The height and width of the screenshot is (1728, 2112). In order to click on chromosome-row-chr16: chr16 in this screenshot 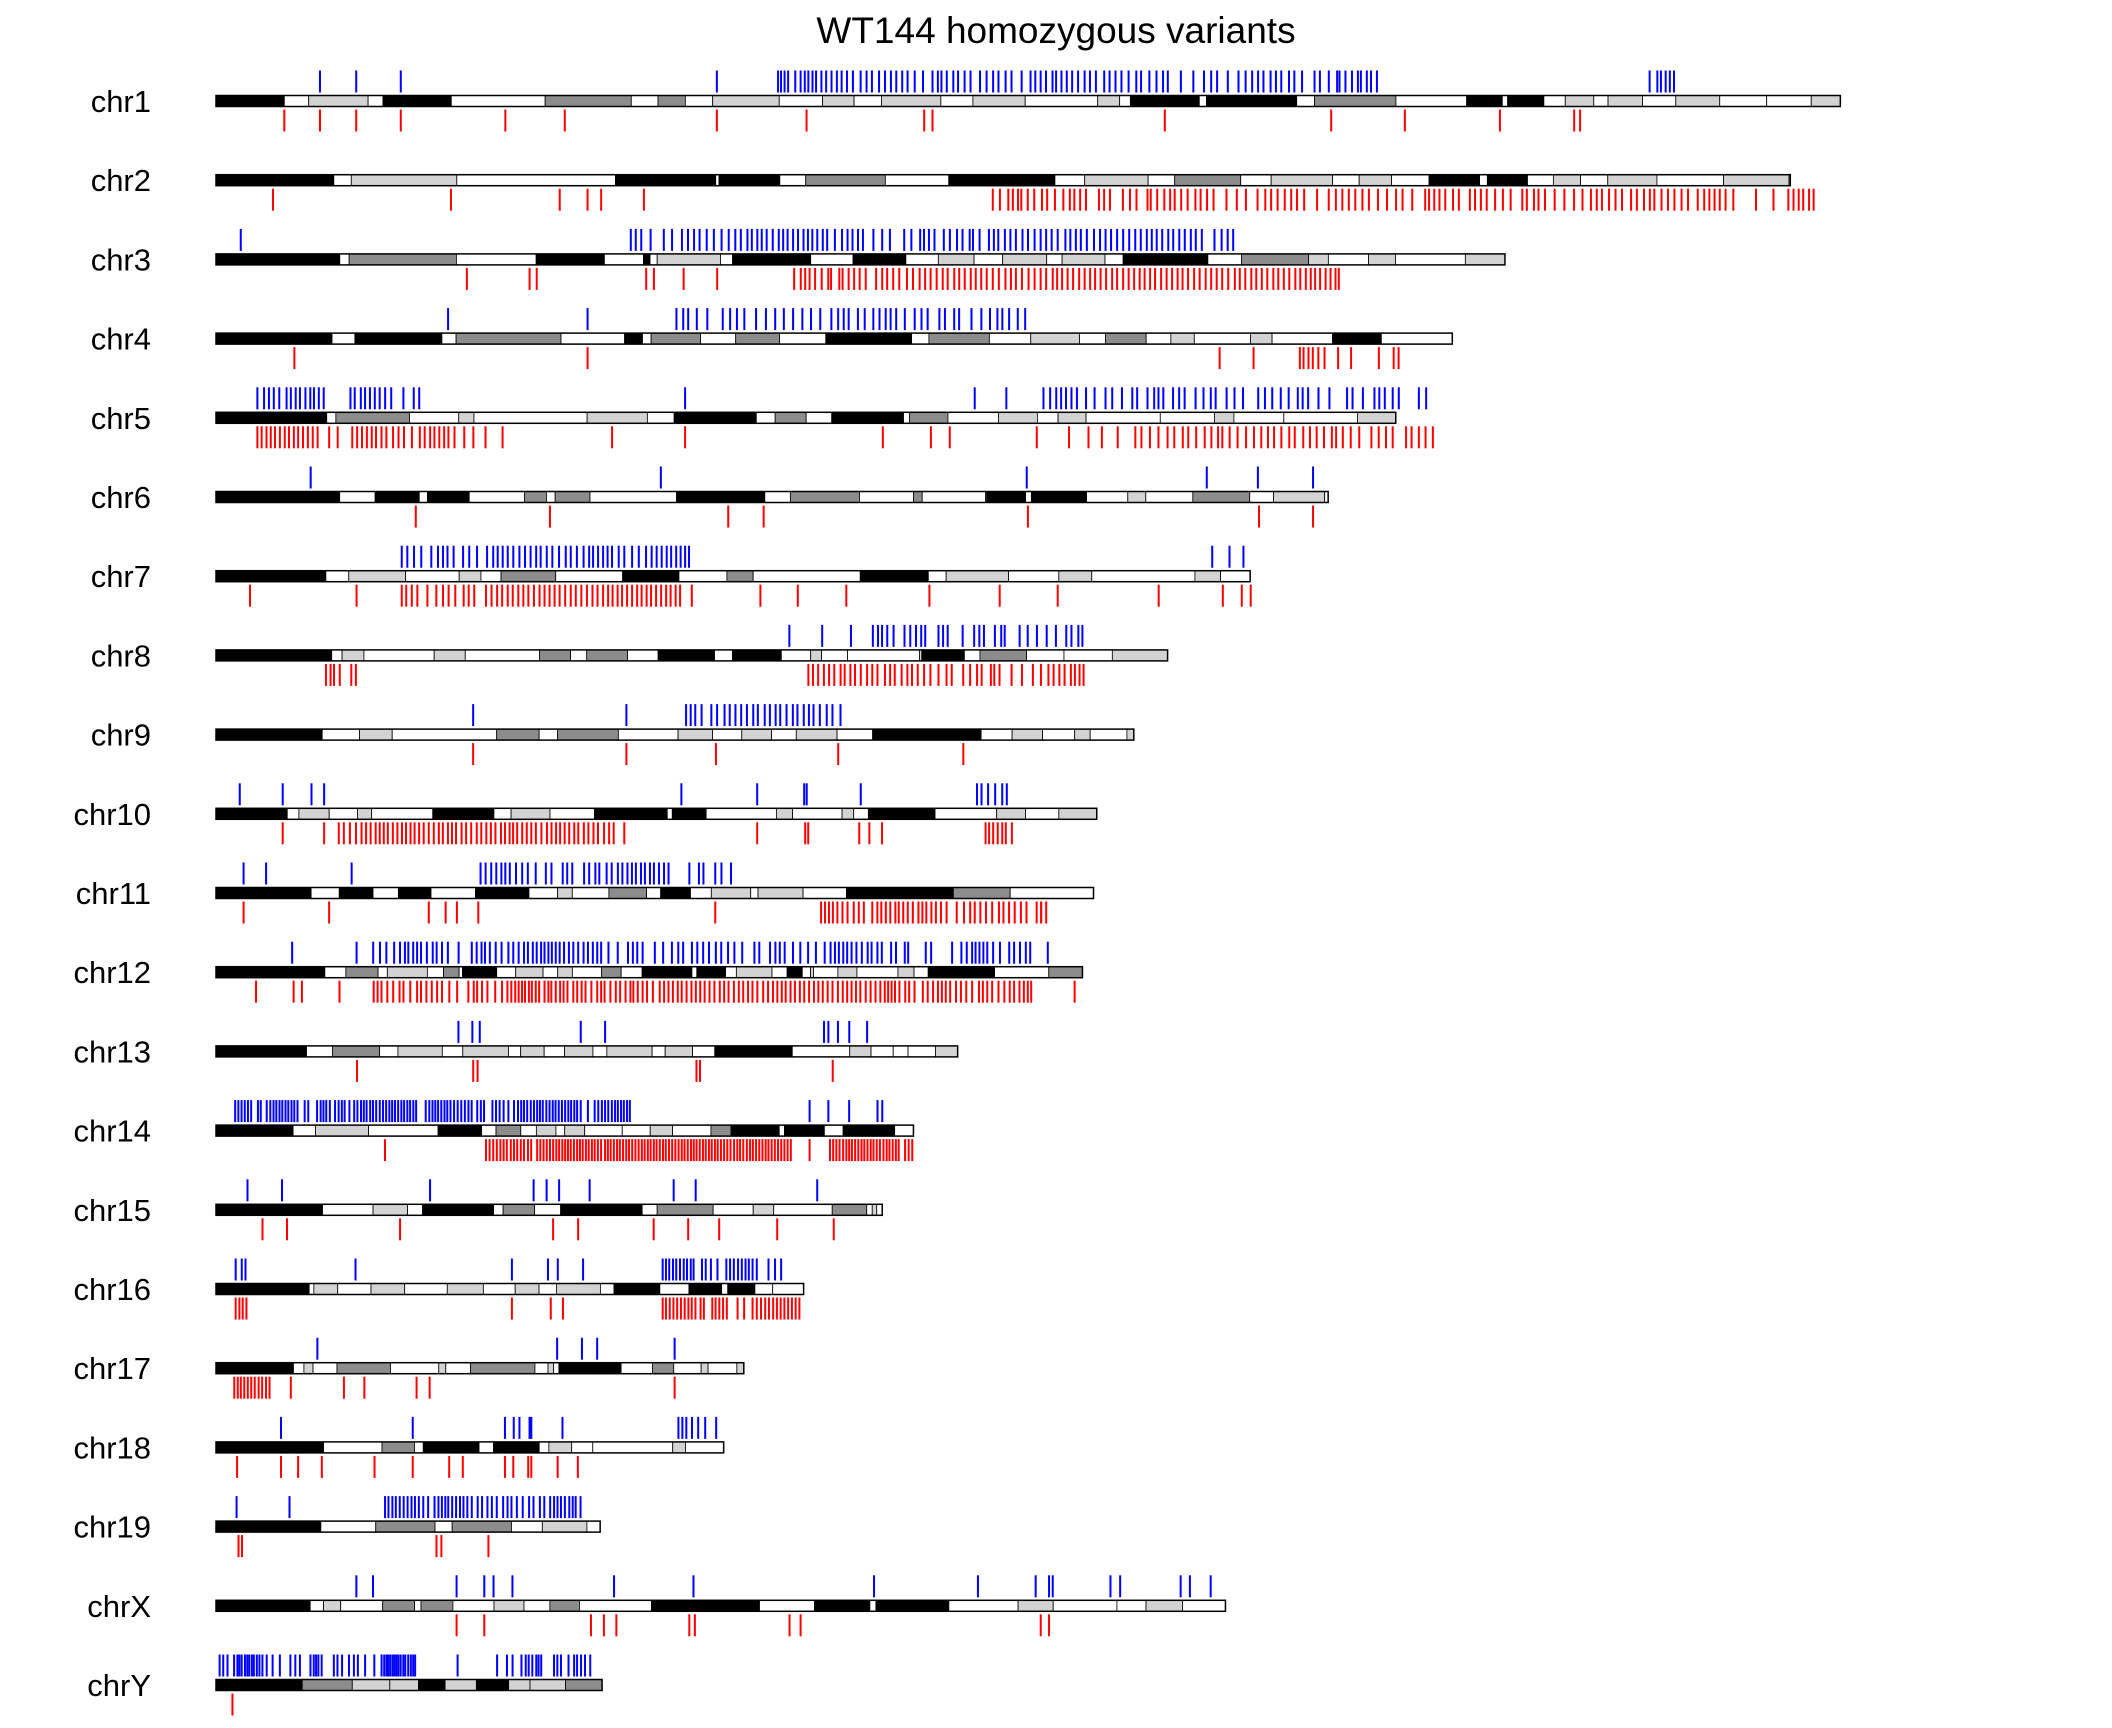, I will do `click(438, 1289)`.